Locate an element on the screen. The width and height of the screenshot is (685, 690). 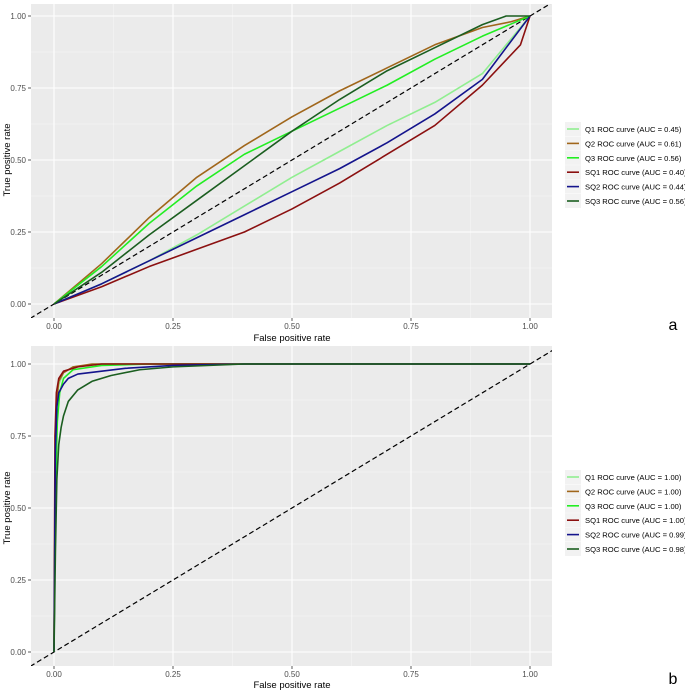
legend-entry-label: SQ1 ROC curve (AUC = 0.40) is located at coordinates (635, 172).